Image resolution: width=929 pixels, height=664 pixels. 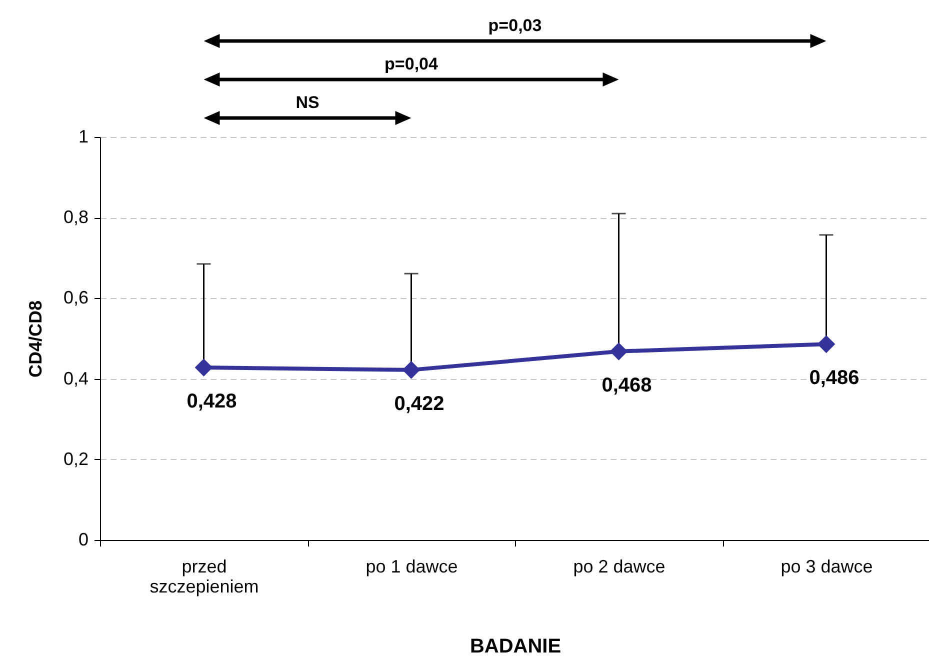 What do you see at coordinates (516, 647) in the screenshot?
I see `x-axis-title: BADANIE` at bounding box center [516, 647].